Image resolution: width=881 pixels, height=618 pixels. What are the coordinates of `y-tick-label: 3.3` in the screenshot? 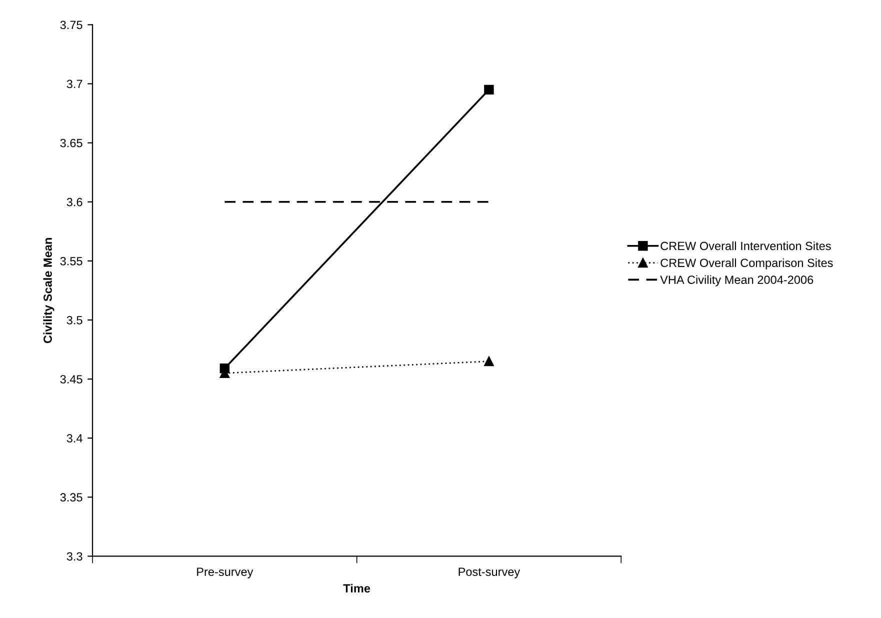 It's located at (74, 556).